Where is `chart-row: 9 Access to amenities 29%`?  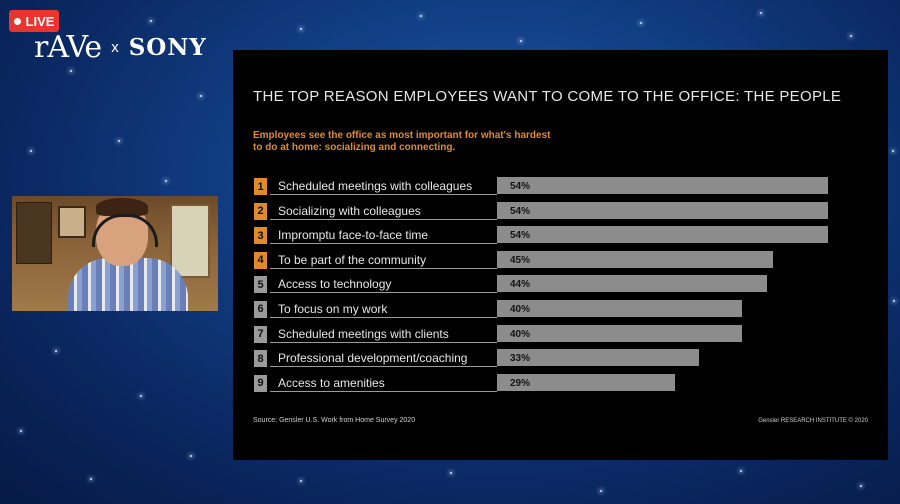
chart-row: 9 Access to amenities 29% is located at coordinates (544, 383).